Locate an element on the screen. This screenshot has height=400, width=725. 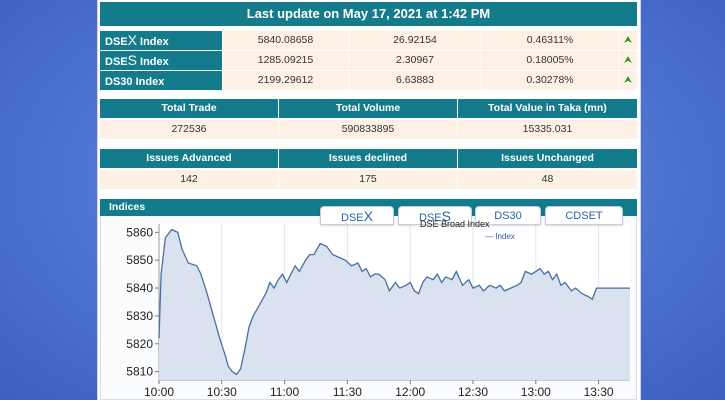
index-percent: 0.30278% is located at coordinates (549, 80).